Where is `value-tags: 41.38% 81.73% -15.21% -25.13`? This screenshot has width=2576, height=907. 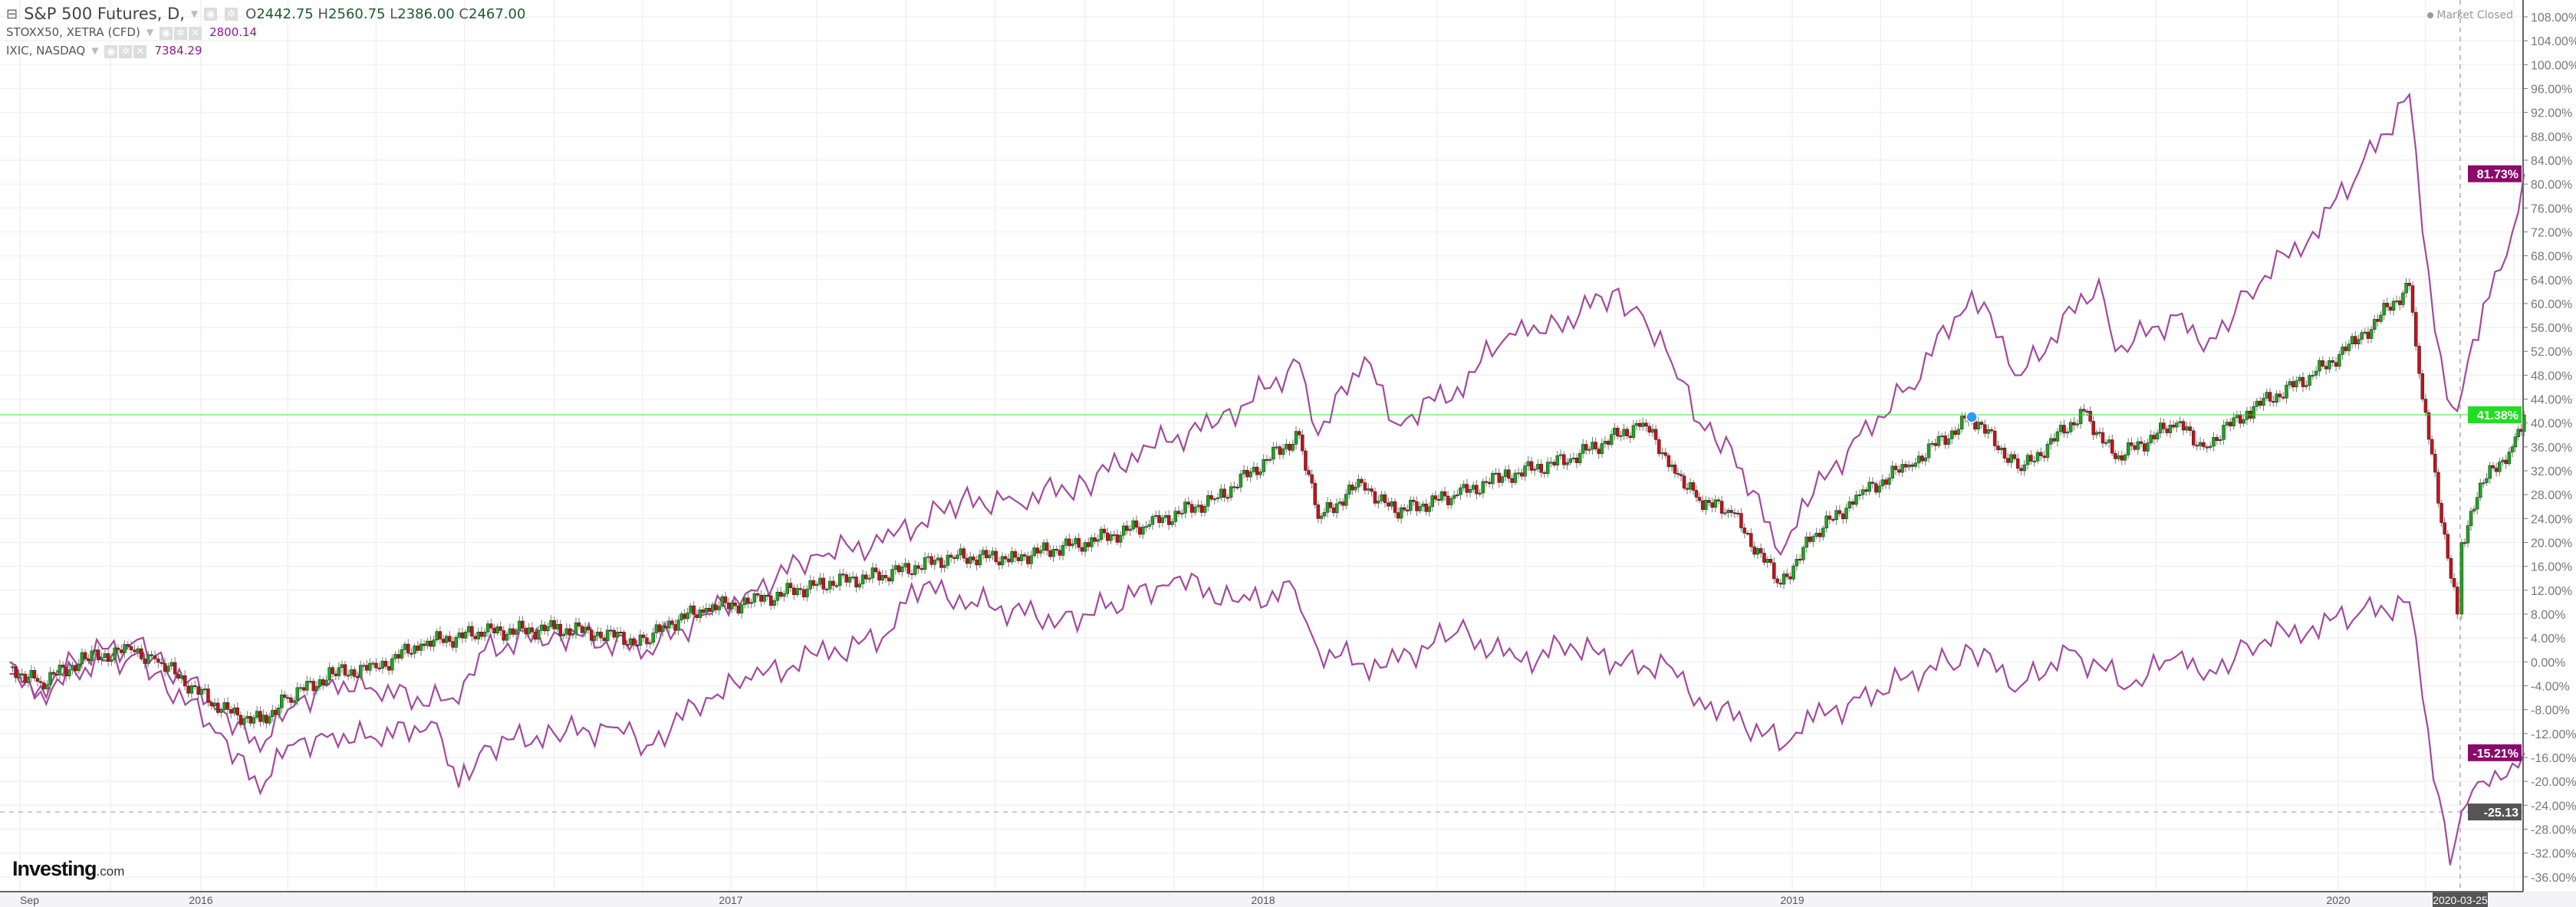
value-tags: 41.38% 81.73% -15.21% -25.13 is located at coordinates (2495, 493).